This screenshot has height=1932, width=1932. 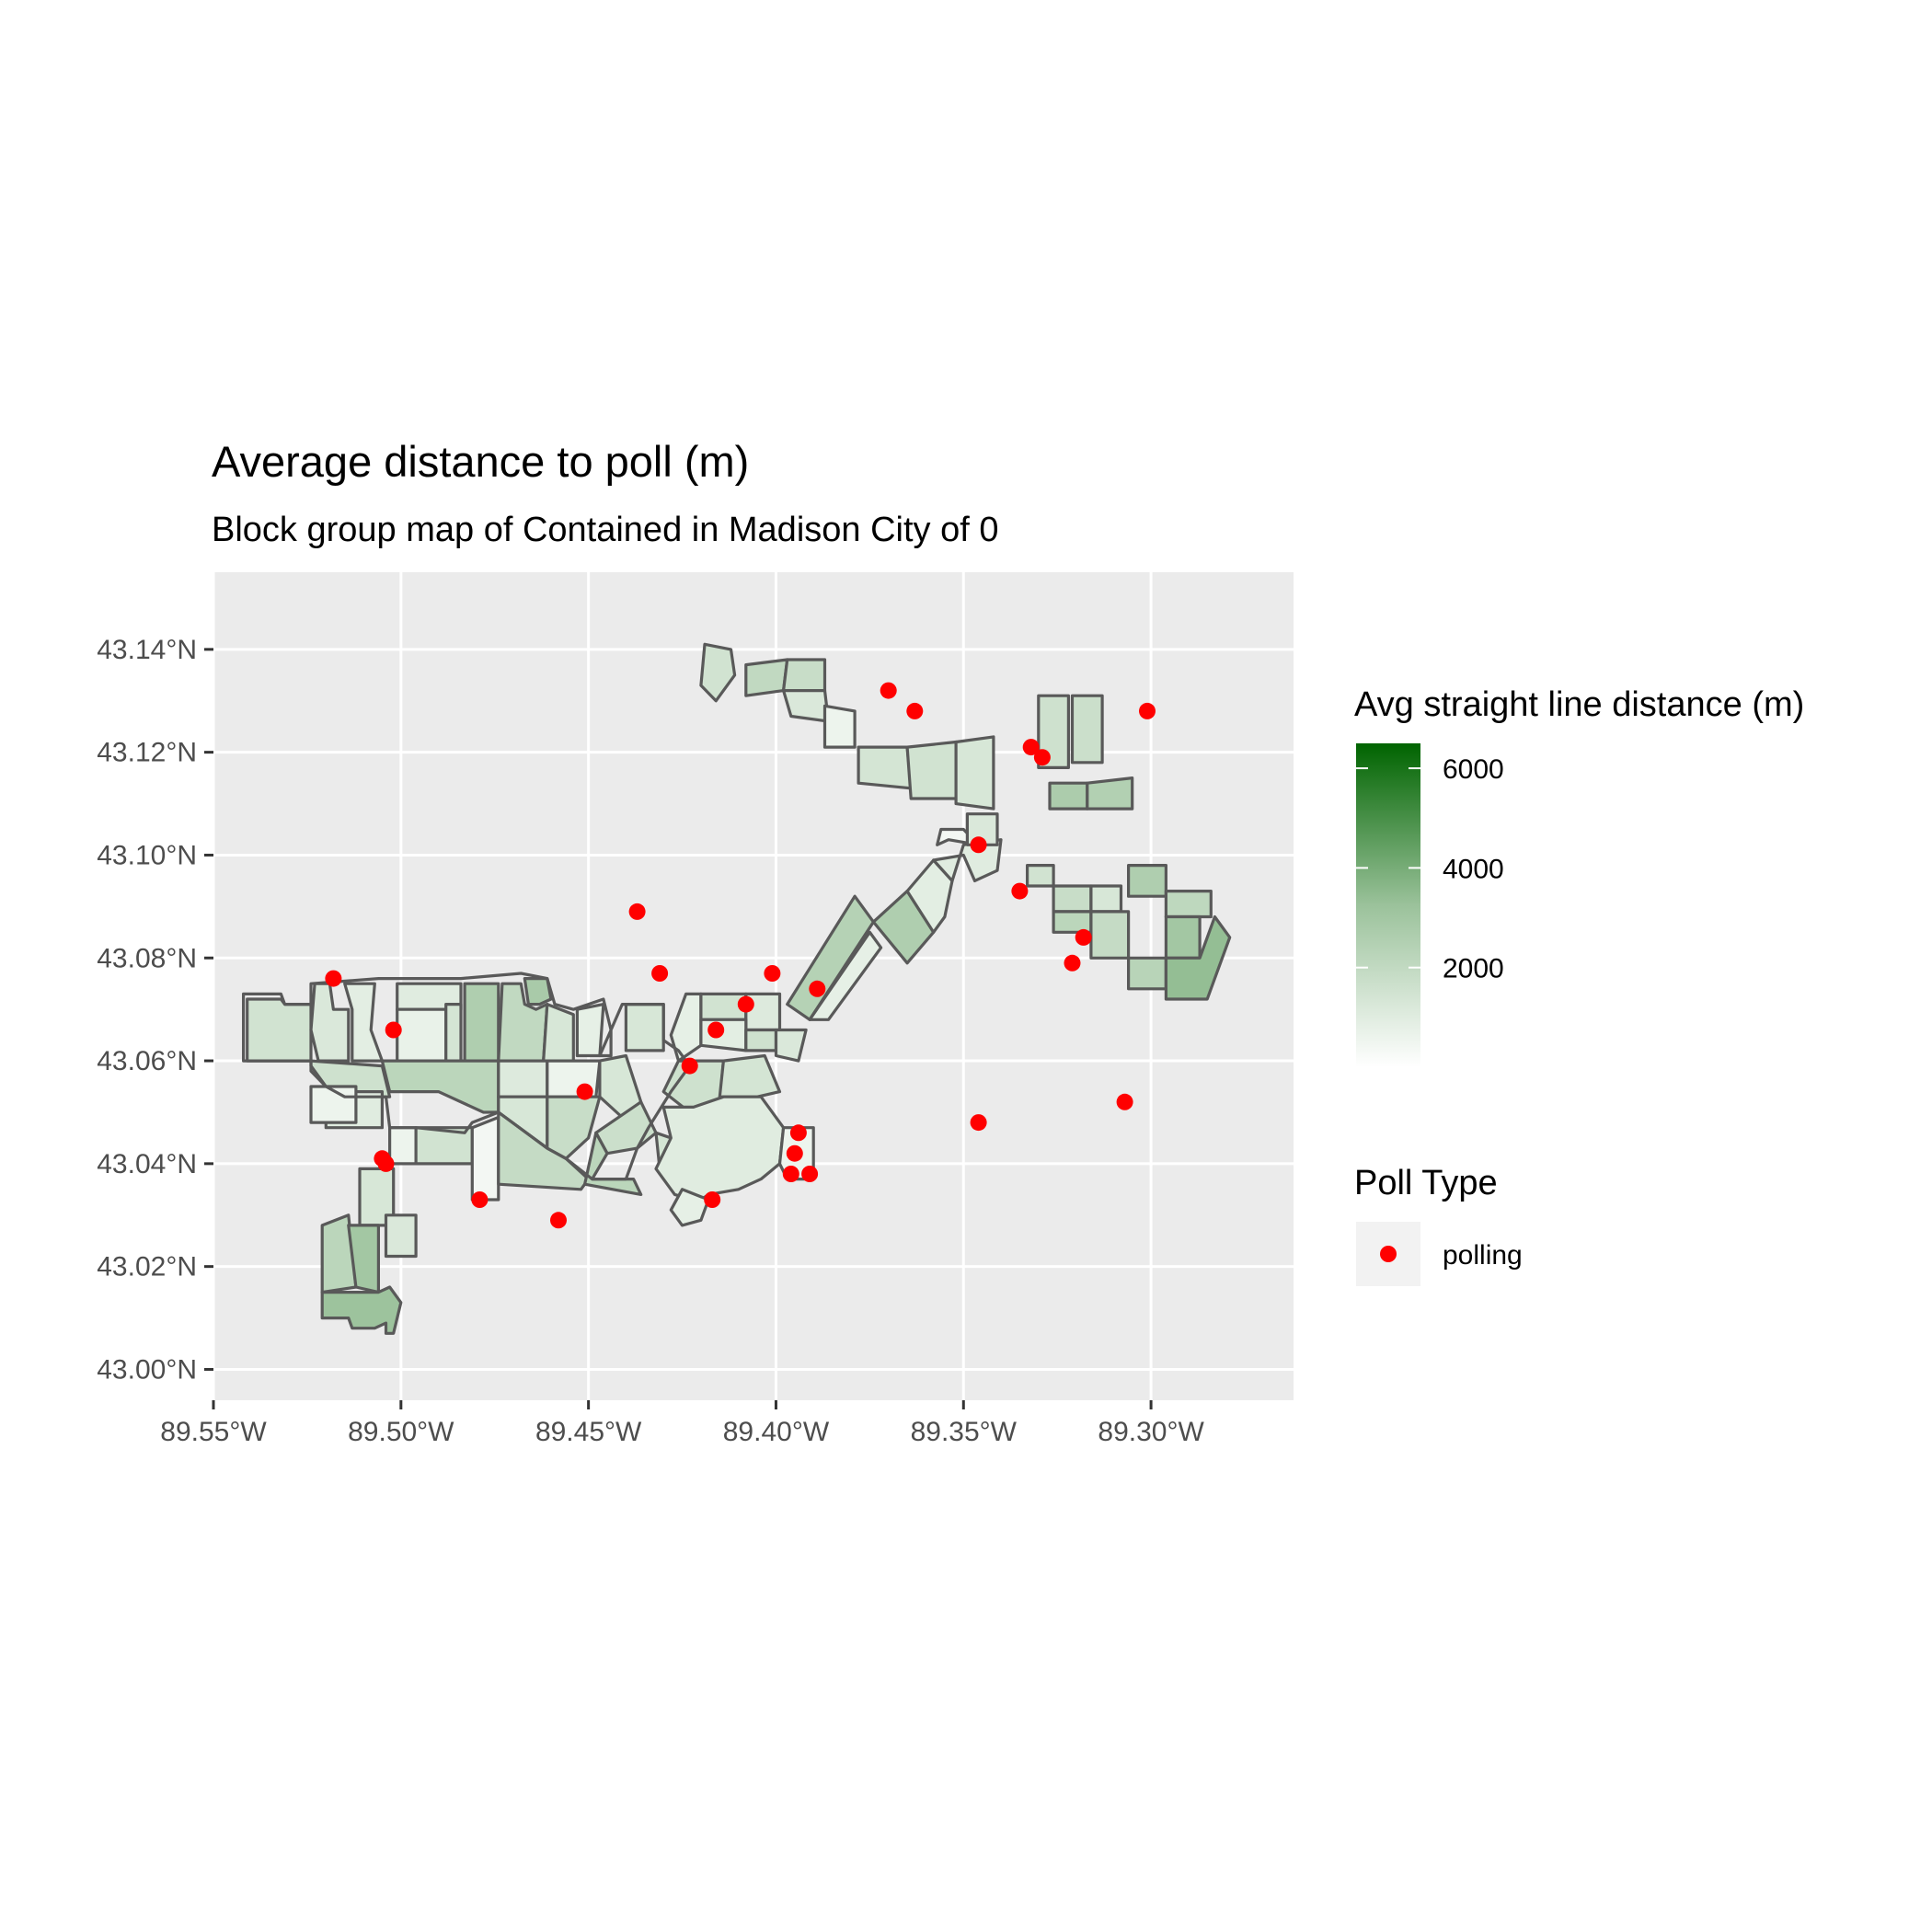 What do you see at coordinates (401, 1432) in the screenshot?
I see `x-tick-label: 89.50°W` at bounding box center [401, 1432].